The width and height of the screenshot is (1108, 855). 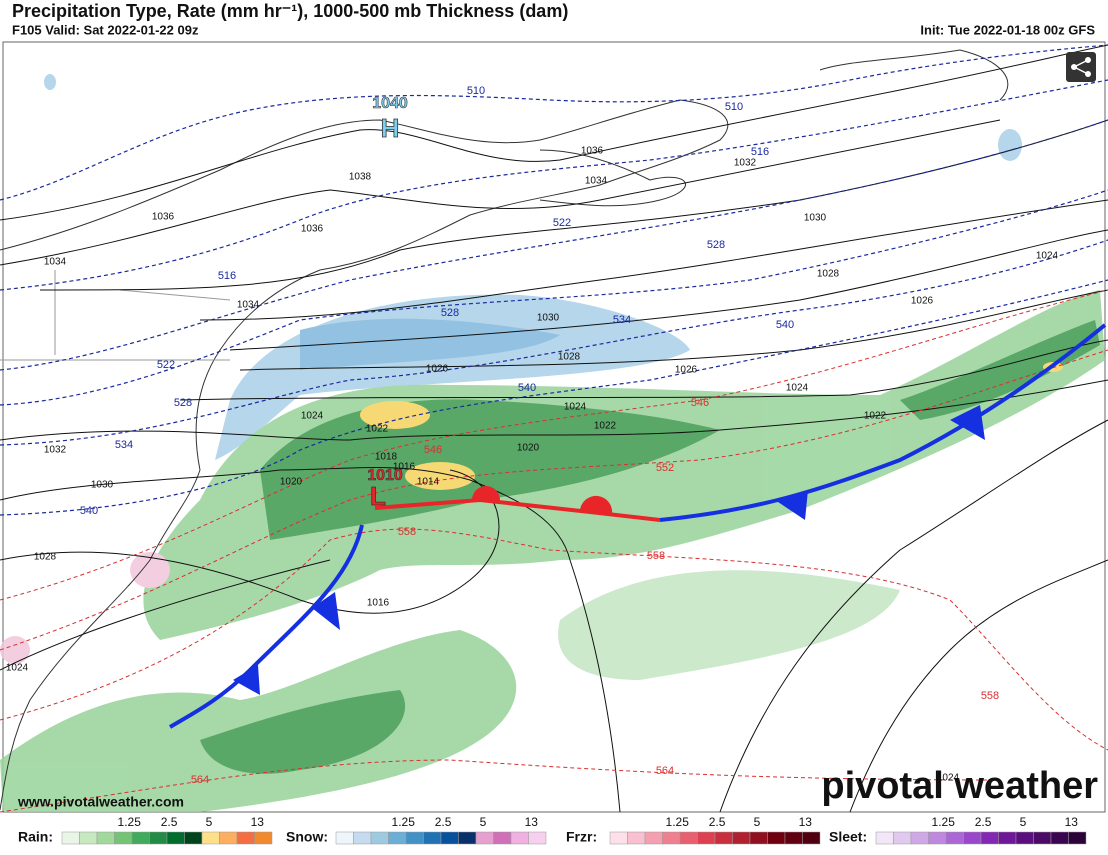 What do you see at coordinates (665, 468) in the screenshot?
I see `thickness-label: 552` at bounding box center [665, 468].